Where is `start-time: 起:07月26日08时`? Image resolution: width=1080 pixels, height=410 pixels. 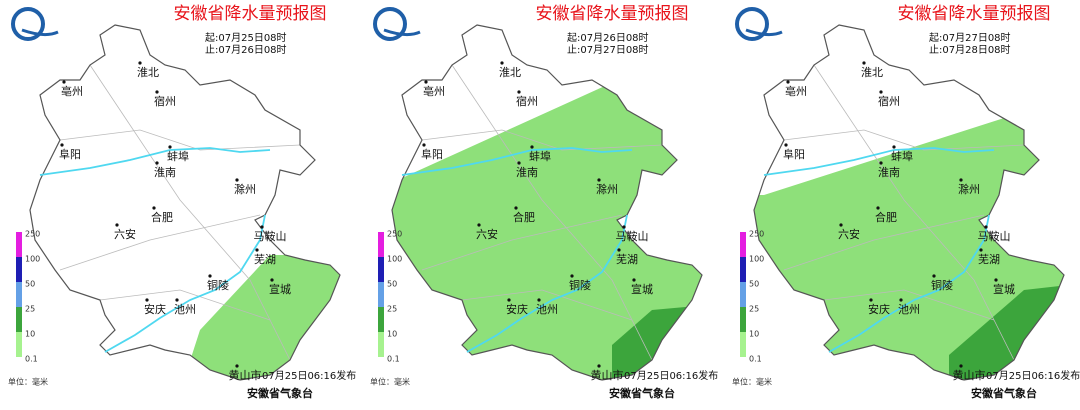 start-time: 起:07月26日08时 is located at coordinates (608, 38).